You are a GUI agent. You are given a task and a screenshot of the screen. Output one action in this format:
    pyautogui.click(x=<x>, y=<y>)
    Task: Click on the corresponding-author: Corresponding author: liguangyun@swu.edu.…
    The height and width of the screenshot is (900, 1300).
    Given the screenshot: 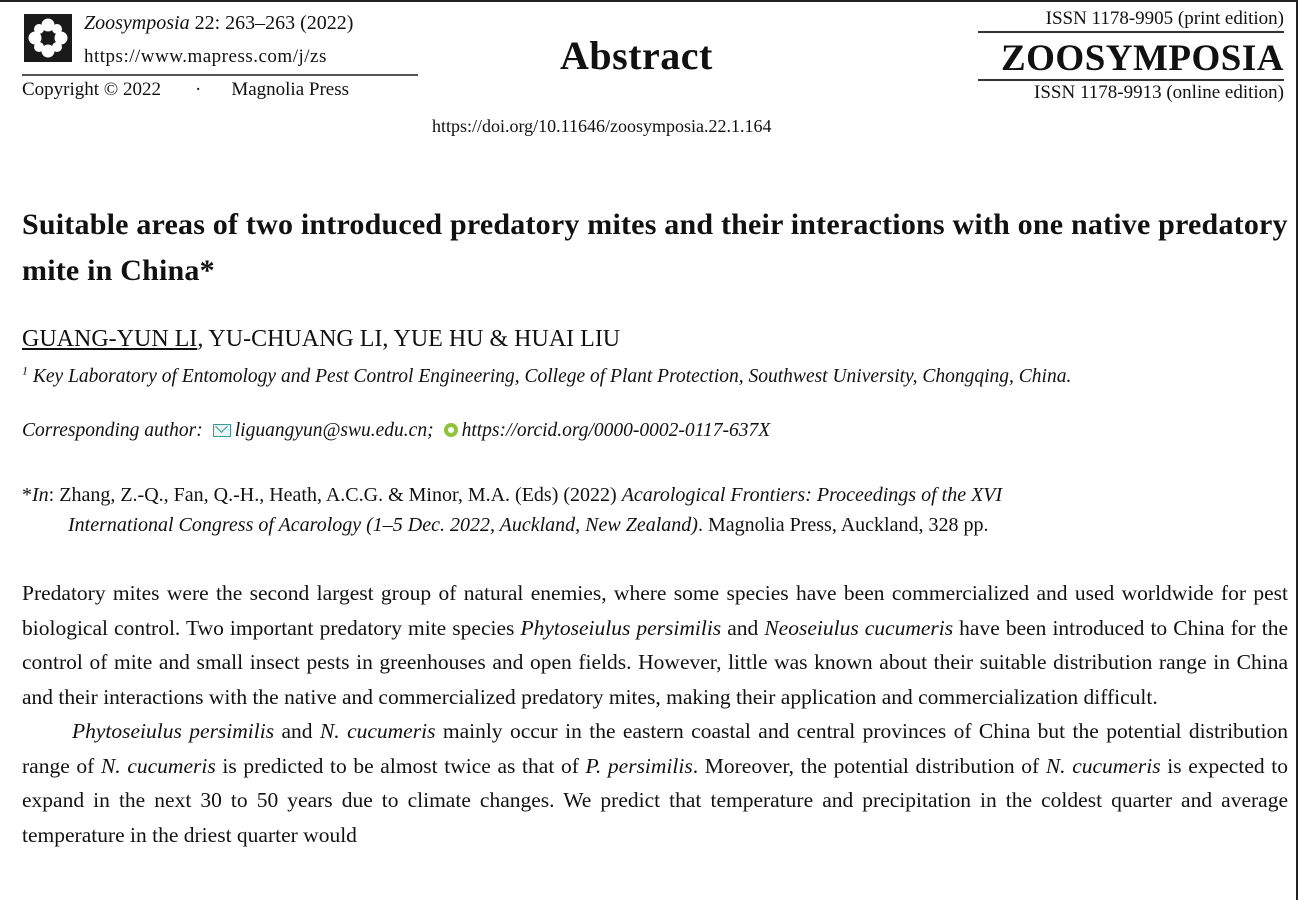 What is the action you would take?
    pyautogui.click(x=396, y=431)
    